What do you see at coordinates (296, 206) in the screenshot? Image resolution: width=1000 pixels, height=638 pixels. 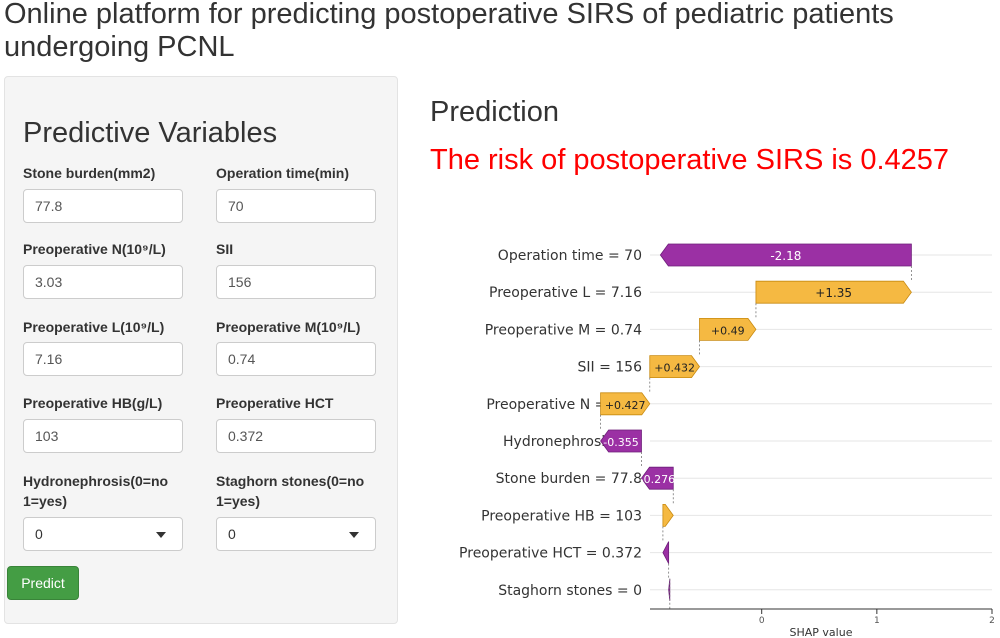 I see `operation-time-input` at bounding box center [296, 206].